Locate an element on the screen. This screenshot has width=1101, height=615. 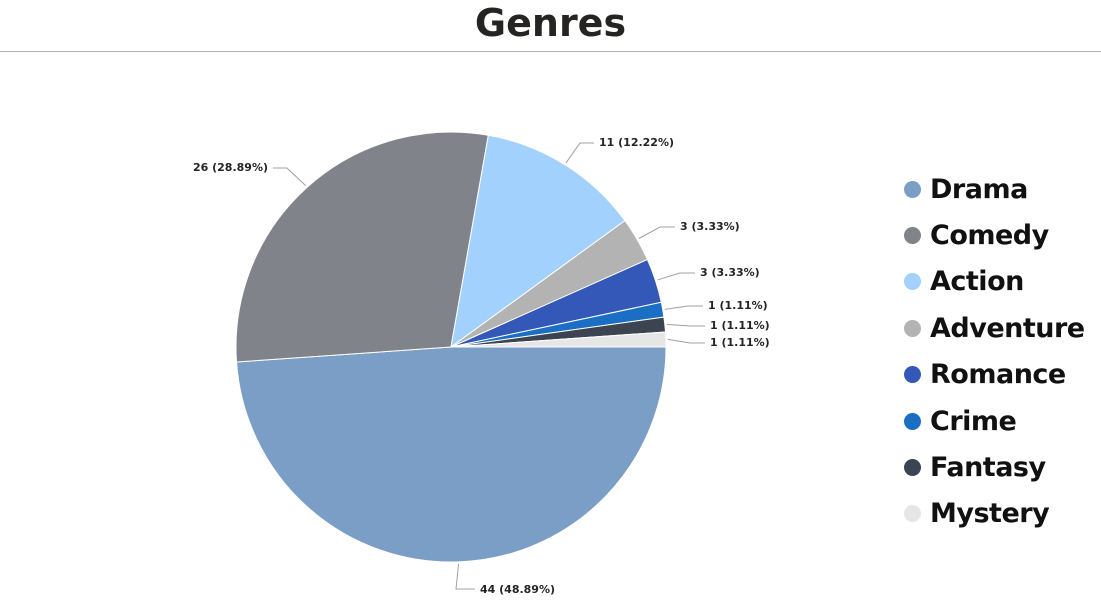
data-label-fantasy: 1 (1.11%) is located at coordinates (740, 325).